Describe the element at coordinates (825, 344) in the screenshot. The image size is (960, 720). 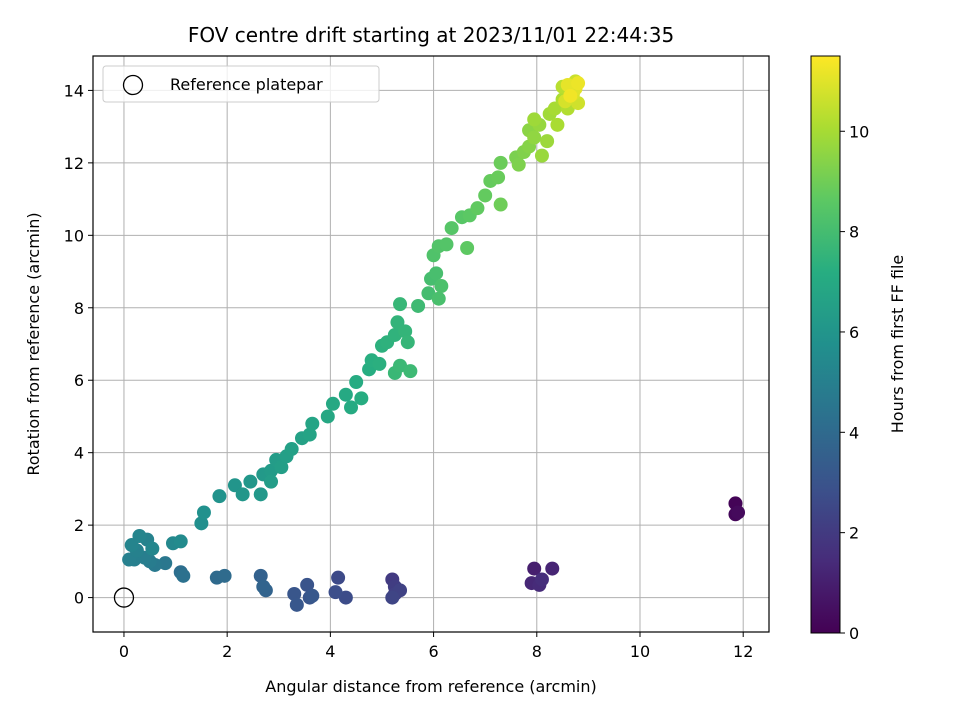
I see `colorbar` at that location.